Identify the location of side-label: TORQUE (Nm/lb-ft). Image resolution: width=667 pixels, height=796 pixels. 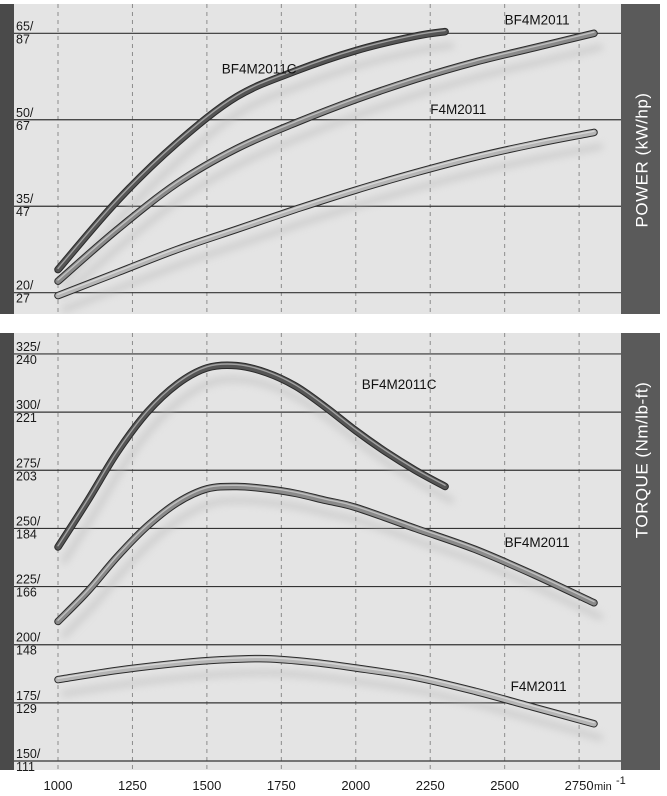
(642, 460).